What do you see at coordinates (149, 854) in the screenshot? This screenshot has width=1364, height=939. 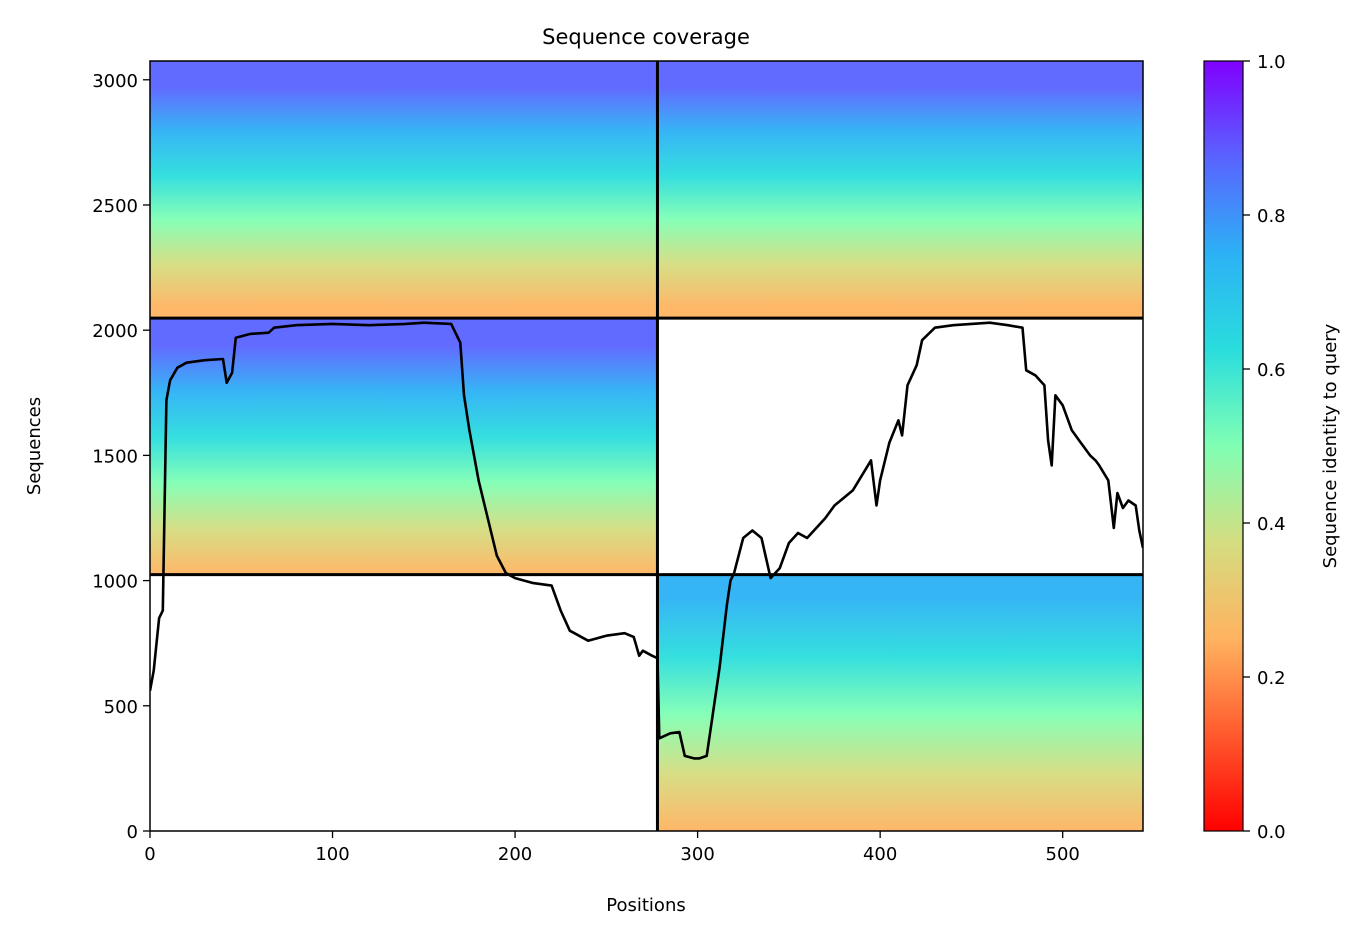 I see `x-tick-label: 0` at bounding box center [149, 854].